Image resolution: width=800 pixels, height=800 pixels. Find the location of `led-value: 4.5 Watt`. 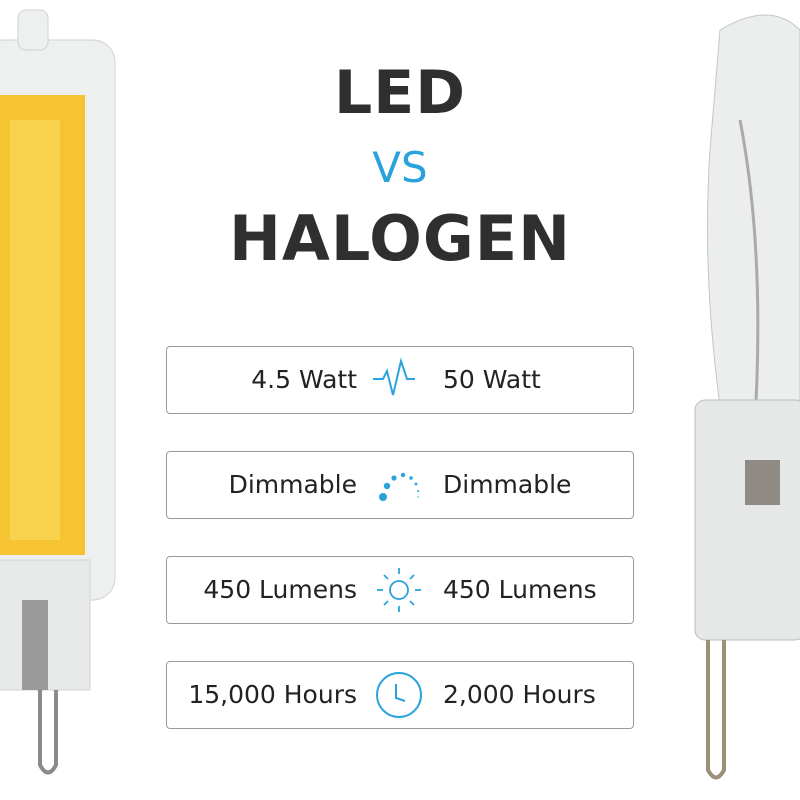

led-value: 4.5 Watt is located at coordinates (304, 379).